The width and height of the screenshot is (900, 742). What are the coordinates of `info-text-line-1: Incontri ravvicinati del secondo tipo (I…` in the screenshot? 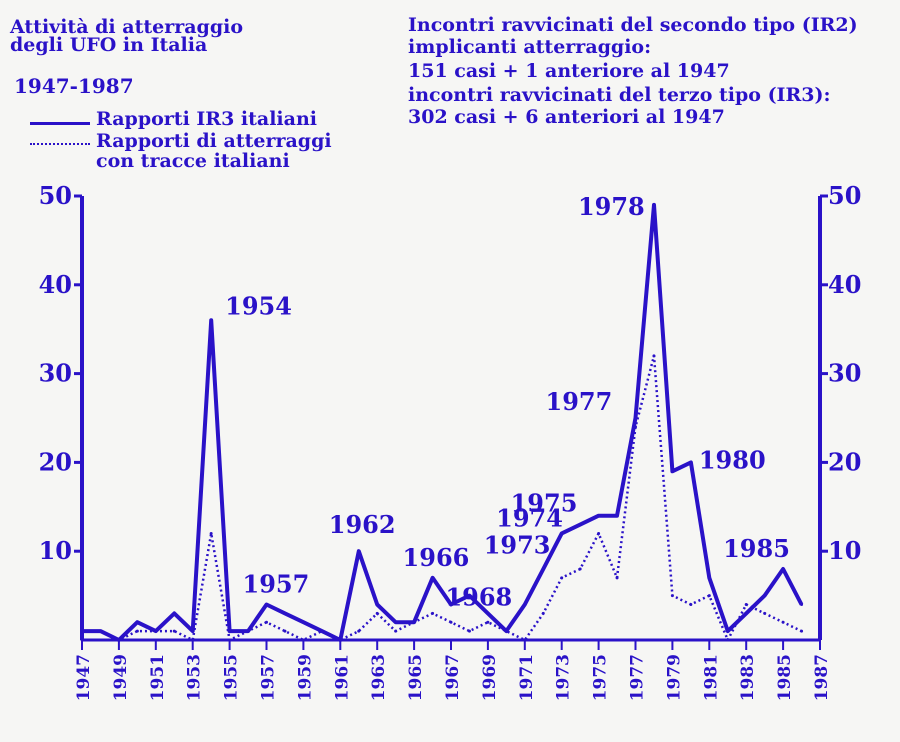 It's located at (633, 25).